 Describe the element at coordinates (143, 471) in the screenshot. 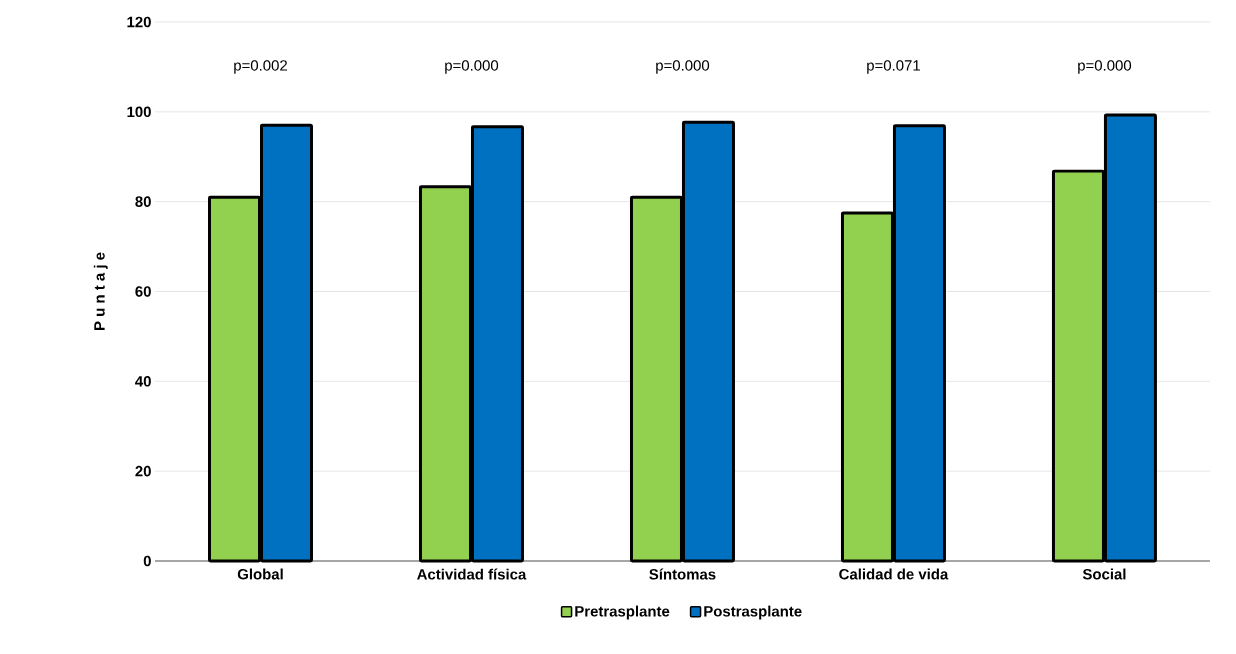

I see `y-tick-label: 20` at that location.